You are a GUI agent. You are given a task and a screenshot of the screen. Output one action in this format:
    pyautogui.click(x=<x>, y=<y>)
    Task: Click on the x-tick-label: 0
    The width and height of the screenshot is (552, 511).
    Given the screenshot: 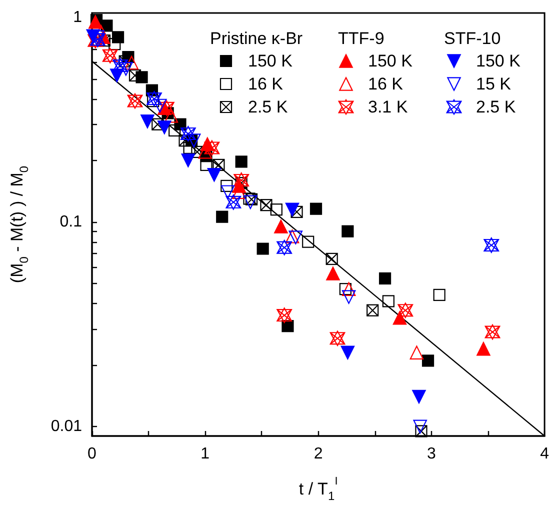 What is the action you would take?
    pyautogui.click(x=92, y=454)
    